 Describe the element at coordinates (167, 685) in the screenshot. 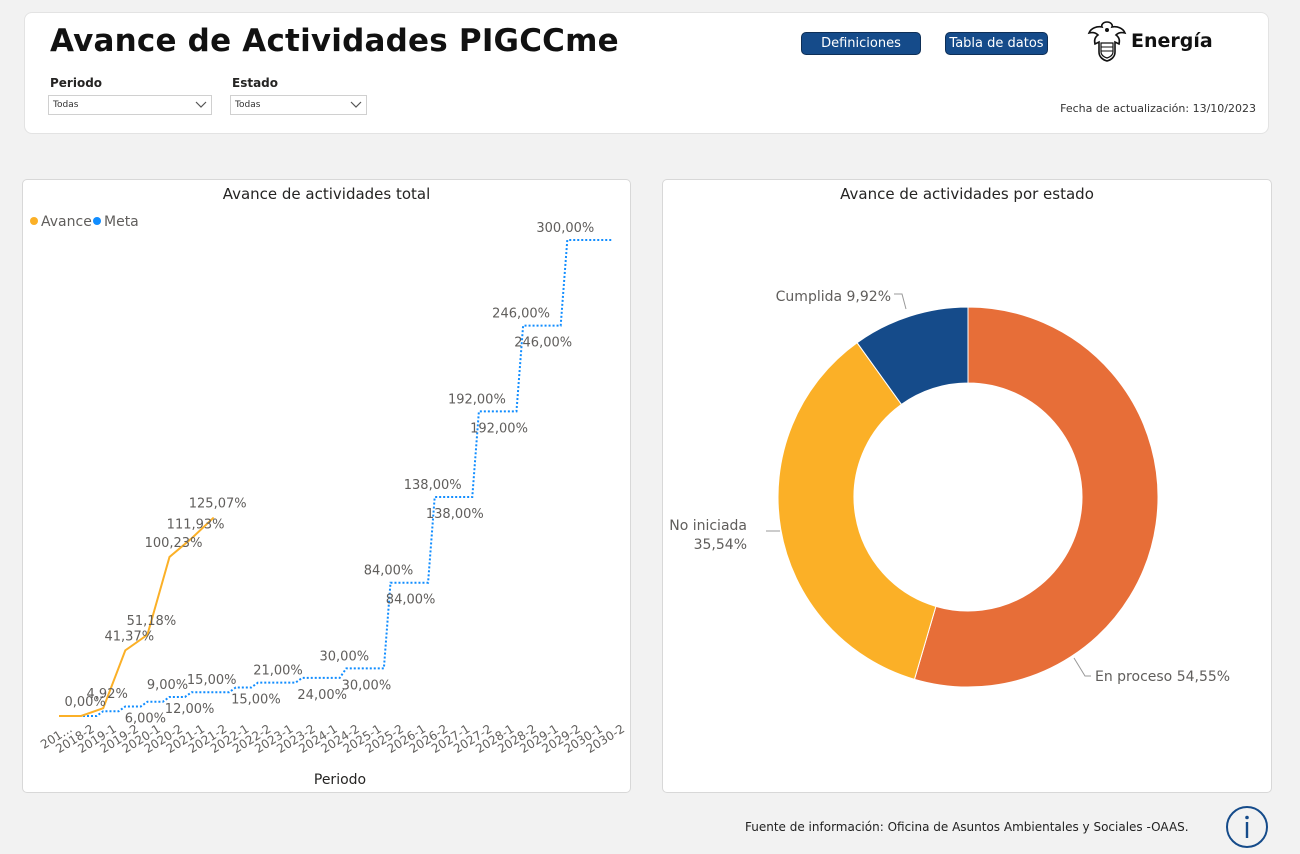

I see `meta-data-label: 9,00%` at that location.